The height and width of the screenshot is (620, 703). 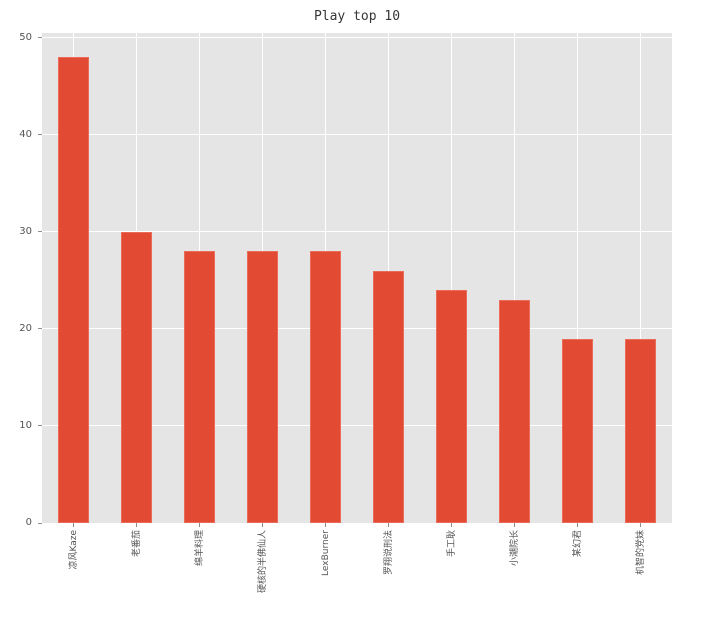 I want to click on x-tick-label: 绵羊料理, so click(x=199, y=548).